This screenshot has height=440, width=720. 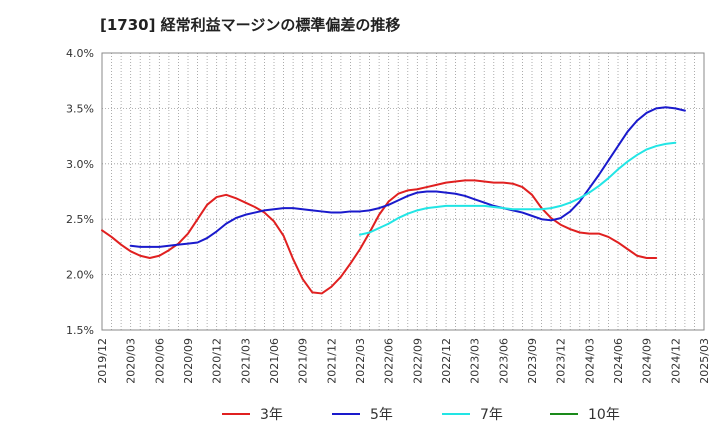 What do you see at coordinates (503, 361) in the screenshot?
I see `x-tick-label: 2023/06` at bounding box center [503, 361].